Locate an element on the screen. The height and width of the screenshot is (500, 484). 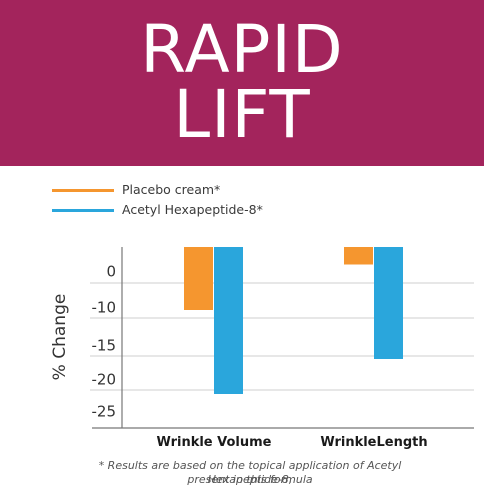
bar-wrinkle-volume-placebo-cream is located at coordinates (198, 278).